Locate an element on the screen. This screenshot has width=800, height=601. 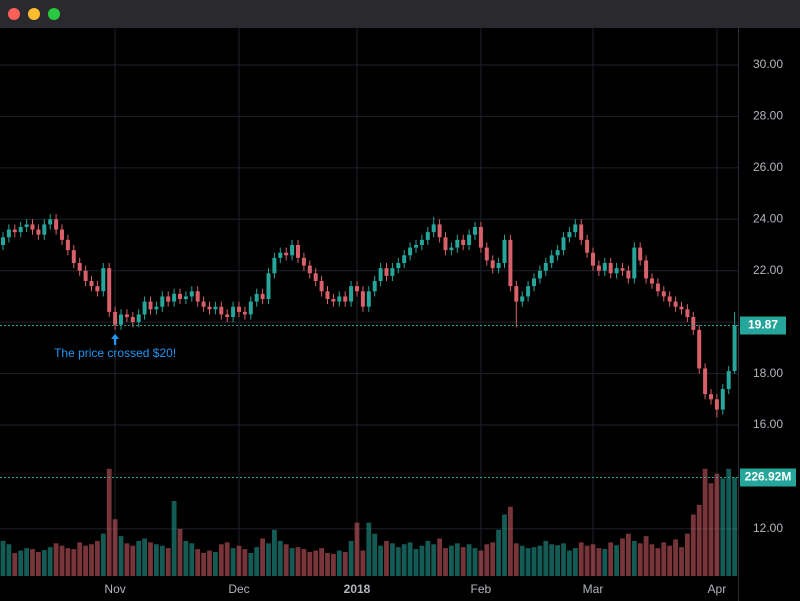
last-price-label: 19.87 is located at coordinates (763, 325).